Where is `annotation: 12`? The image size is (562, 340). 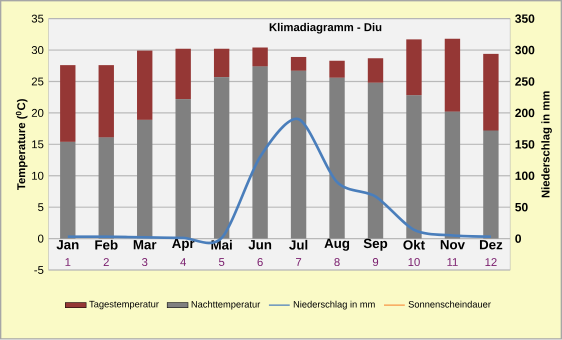
annotation: 12 is located at coordinates (491, 262).